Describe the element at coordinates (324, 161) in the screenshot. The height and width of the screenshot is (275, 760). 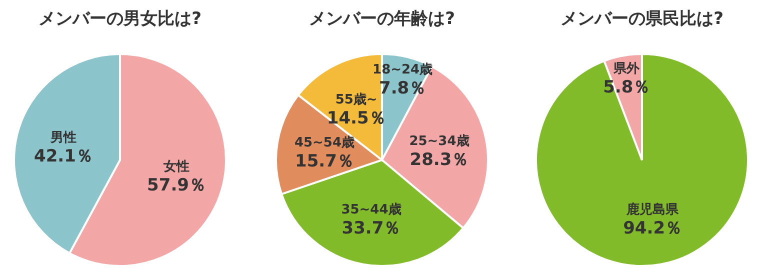
I see `data-label: 15.7％` at that location.